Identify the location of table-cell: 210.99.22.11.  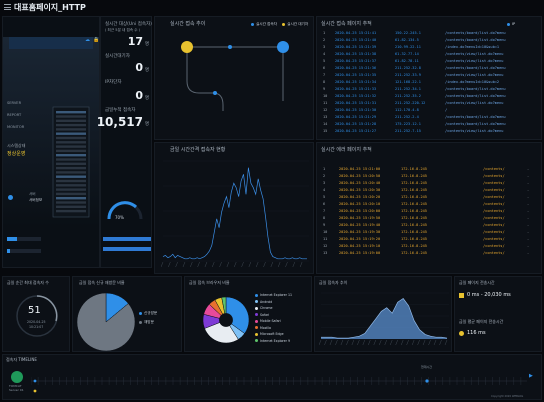
(408, 47).